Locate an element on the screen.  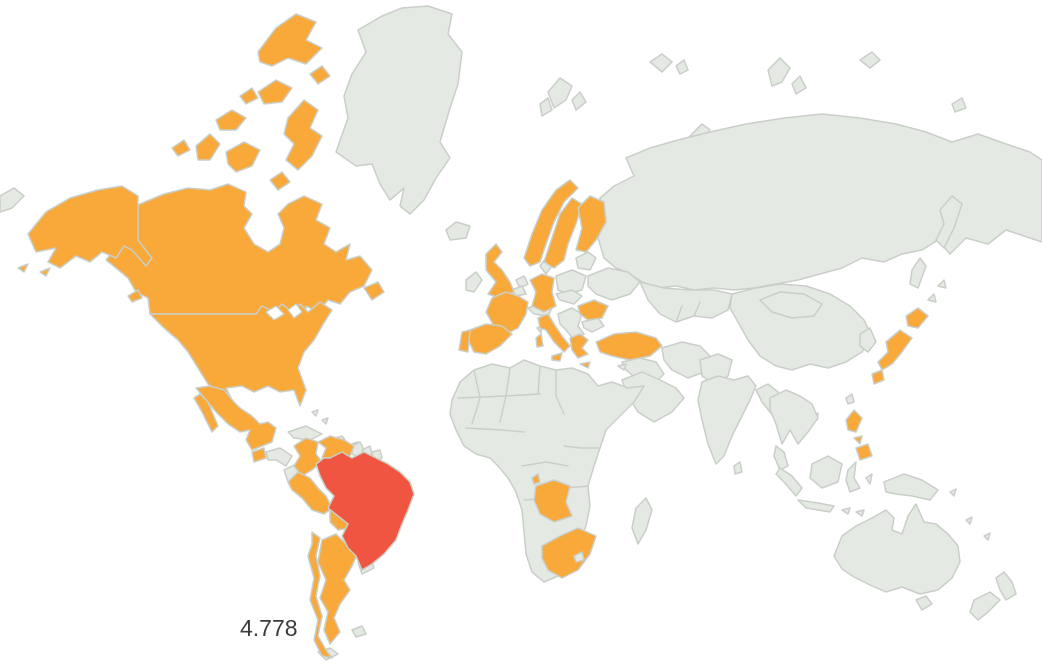
region-lesotho is located at coordinates (579, 557).